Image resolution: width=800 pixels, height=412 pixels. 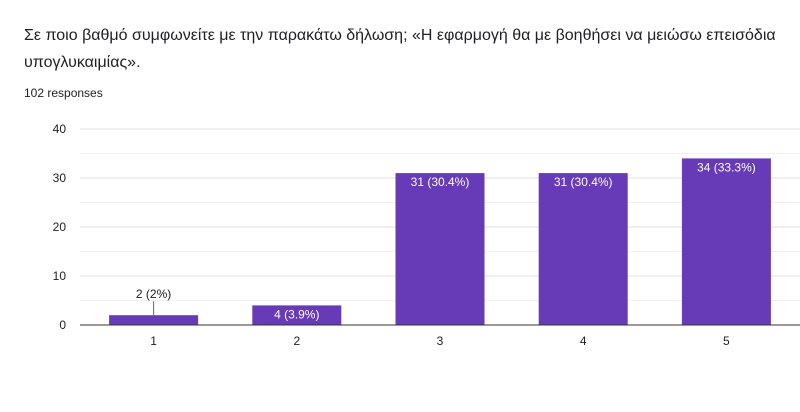 What do you see at coordinates (726, 167) in the screenshot?
I see `data-label: 34 (33.3%)` at bounding box center [726, 167].